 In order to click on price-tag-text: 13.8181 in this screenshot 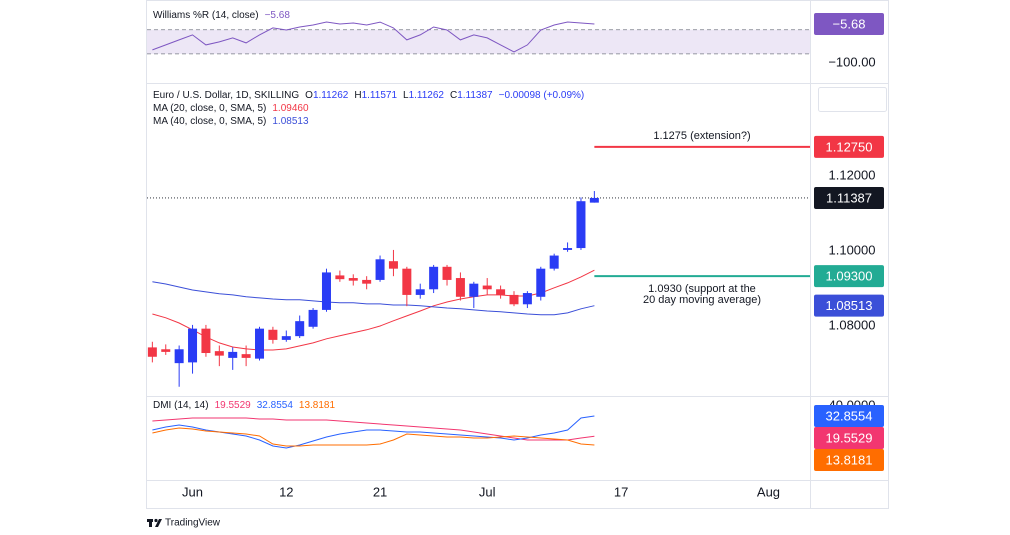, I will do `click(849, 459)`.